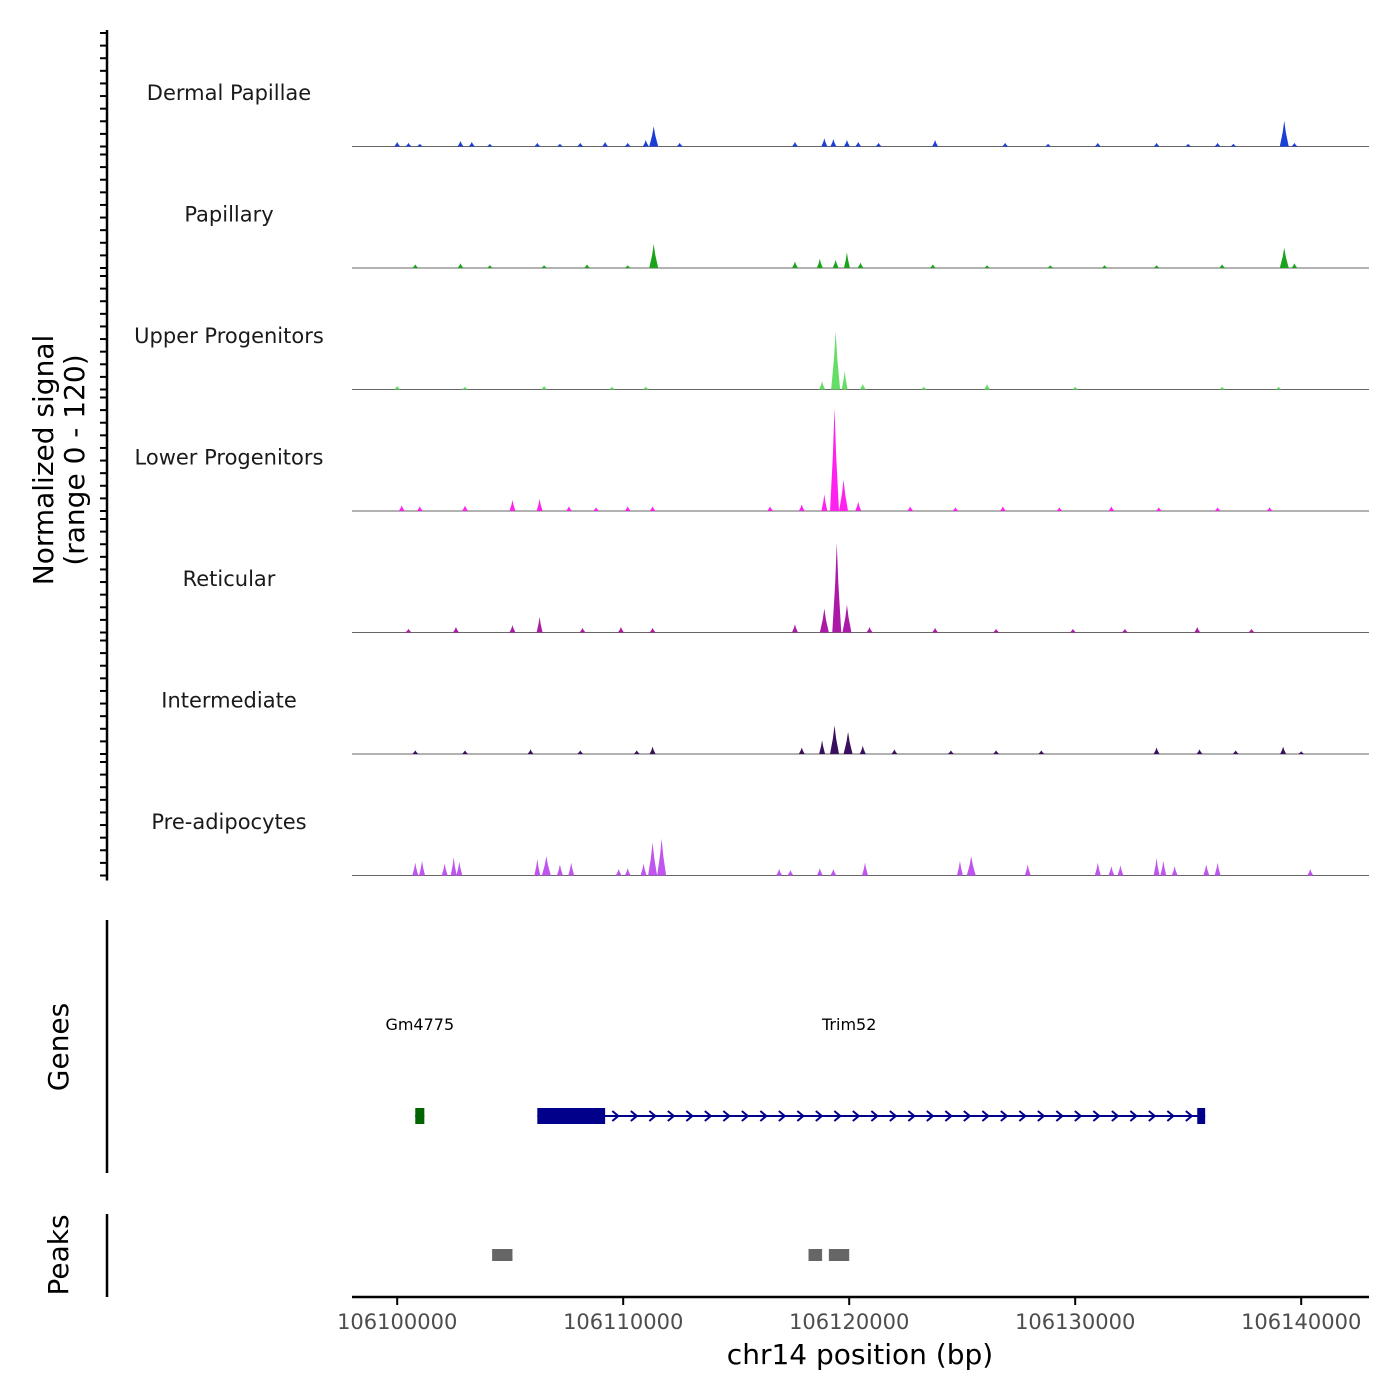 This screenshot has width=1400, height=1400. I want to click on track-dermal-papillae: Dermal Papillae, so click(758, 114).